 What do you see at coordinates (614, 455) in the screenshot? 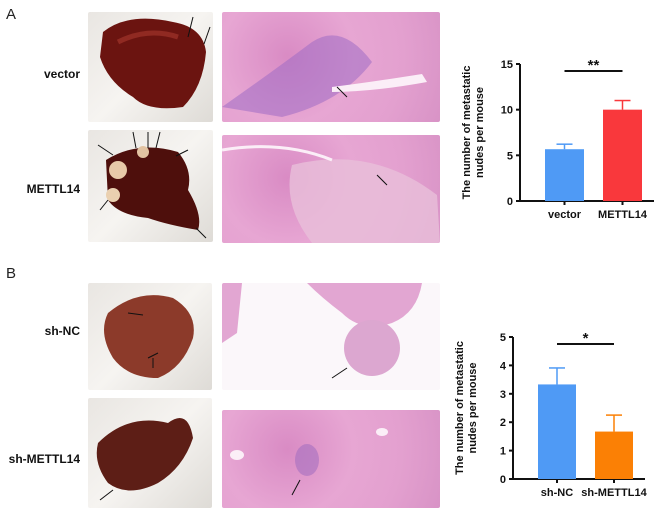
I see `bar-sh-METTL14` at bounding box center [614, 455].